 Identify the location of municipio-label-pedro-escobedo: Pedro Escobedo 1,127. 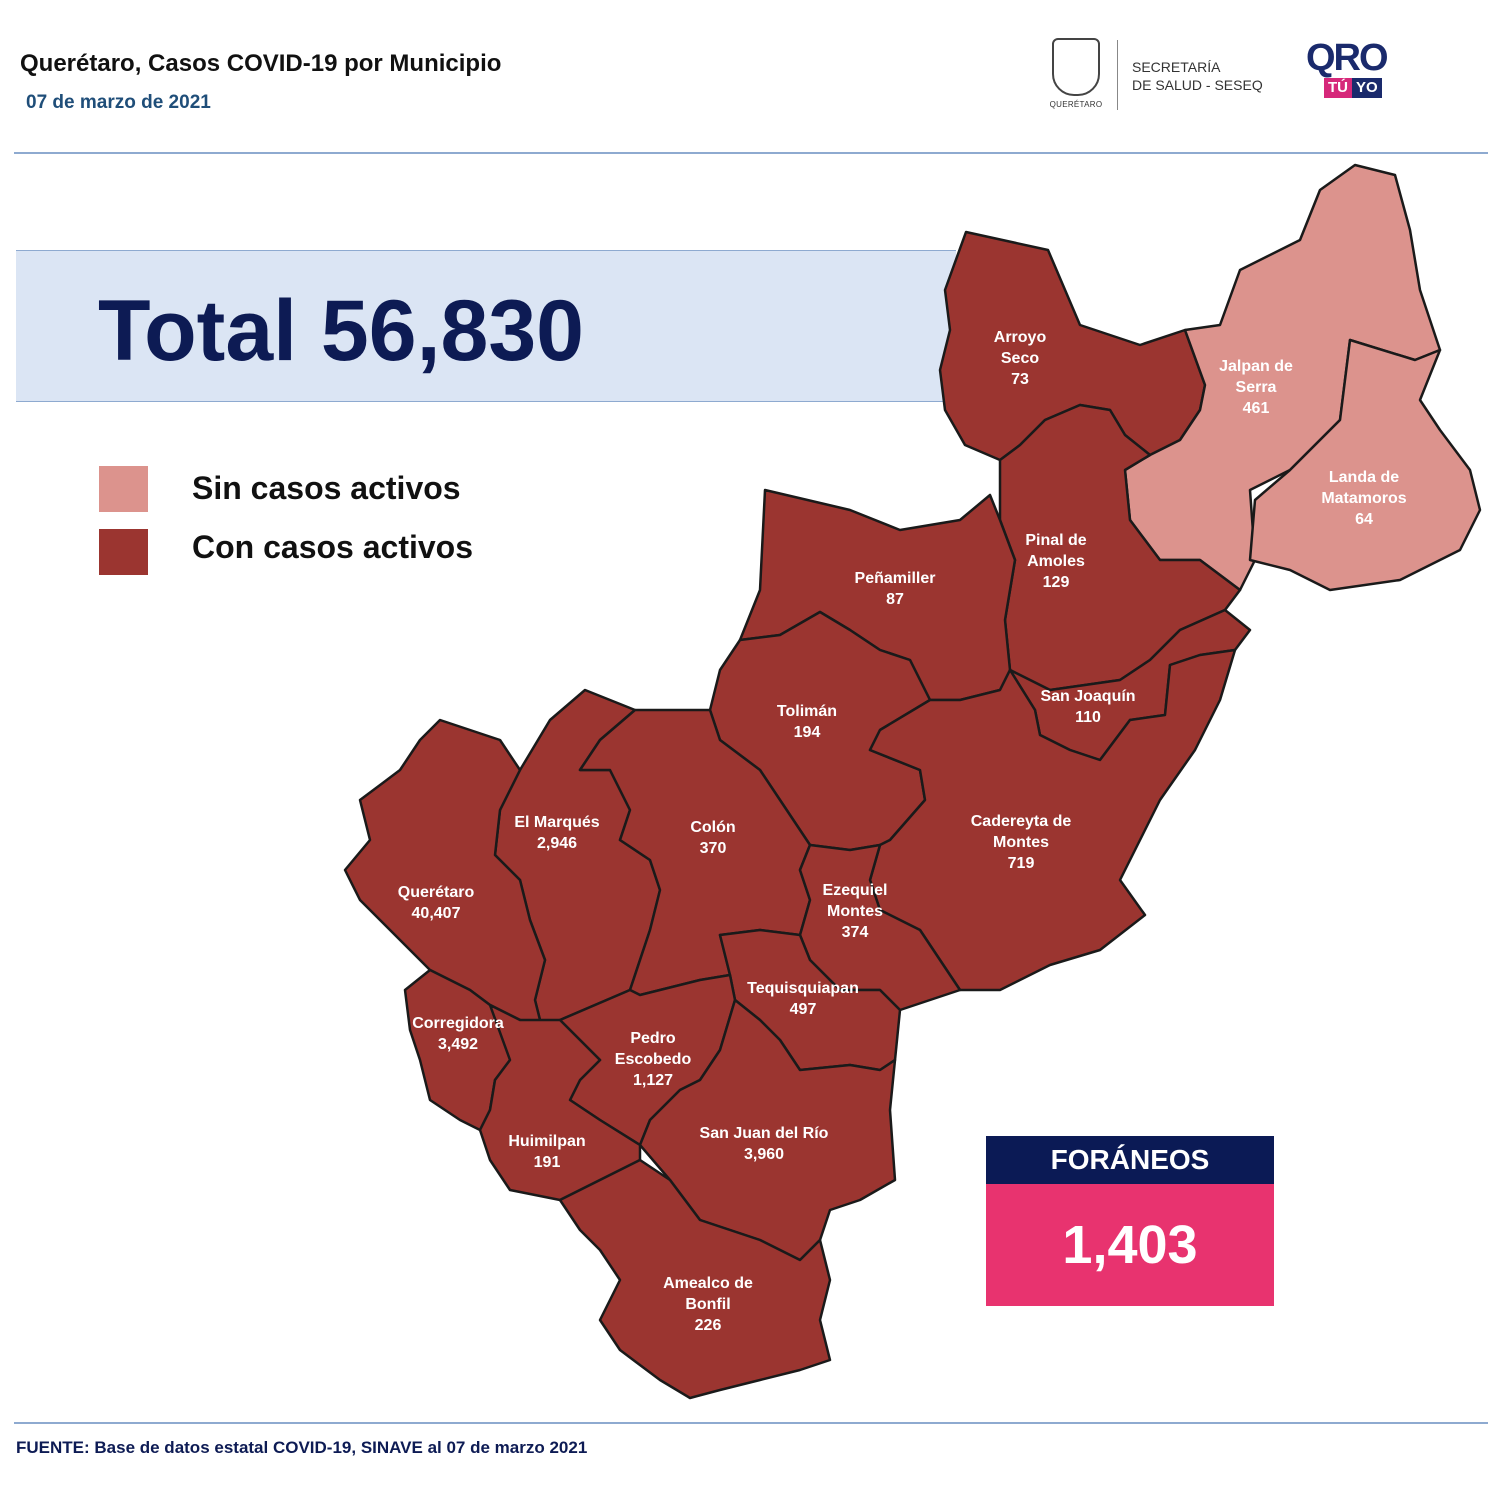
(653, 1059).